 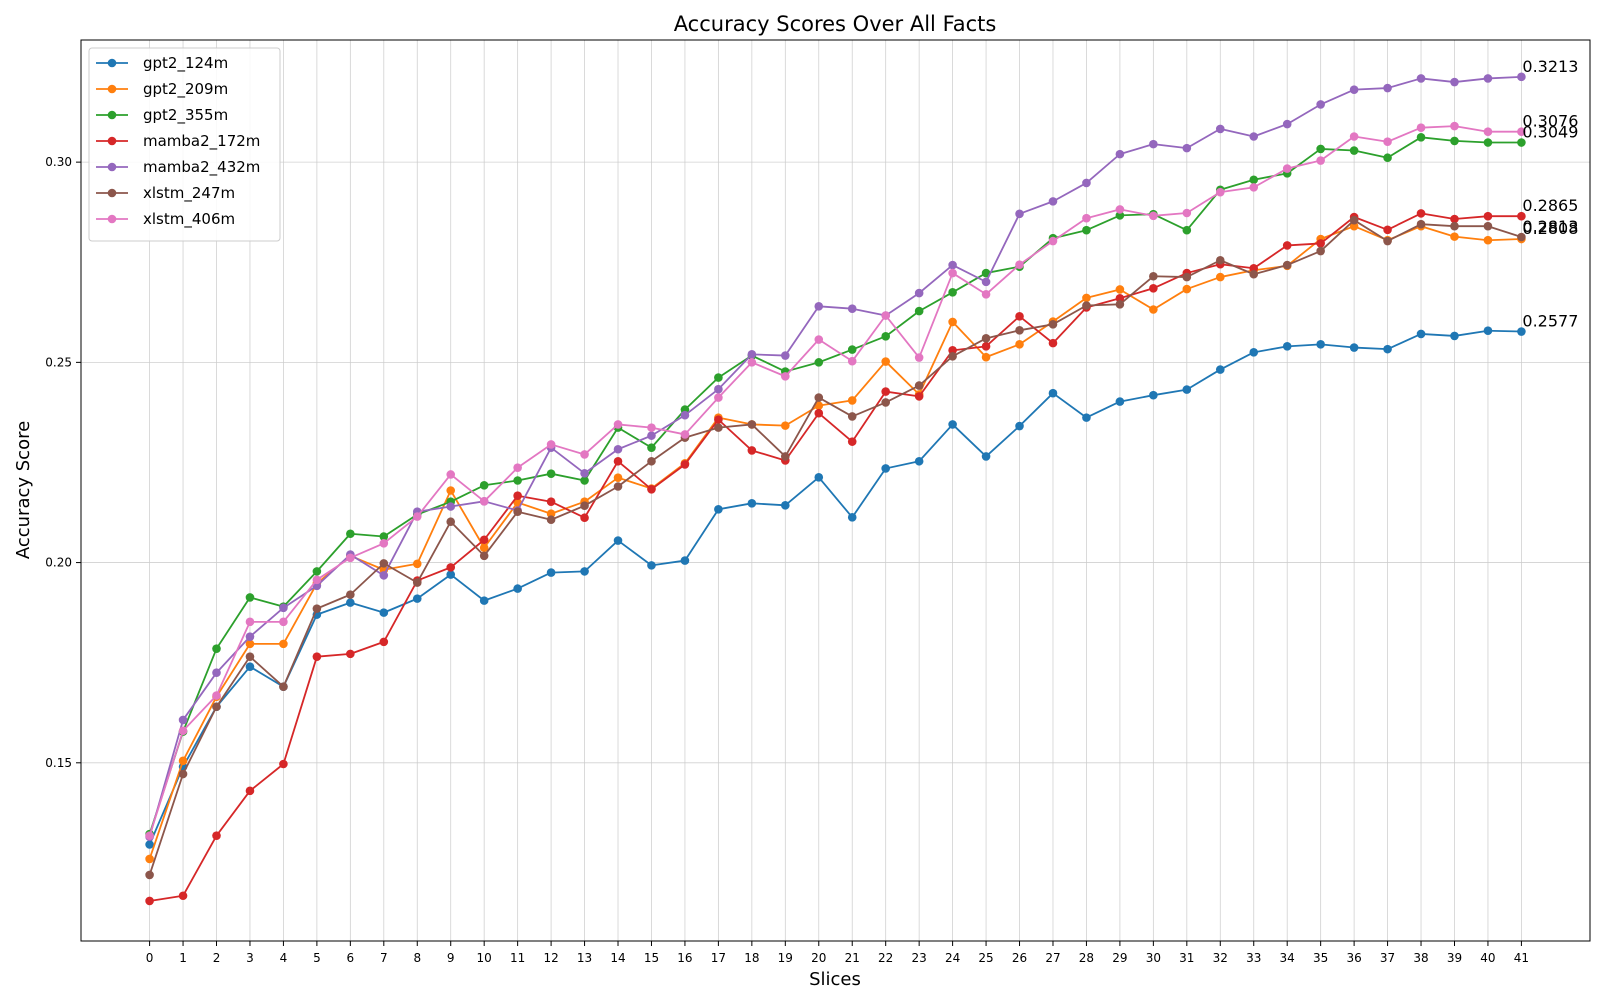 I want to click on x-tick-label: 21, so click(x=852, y=958).